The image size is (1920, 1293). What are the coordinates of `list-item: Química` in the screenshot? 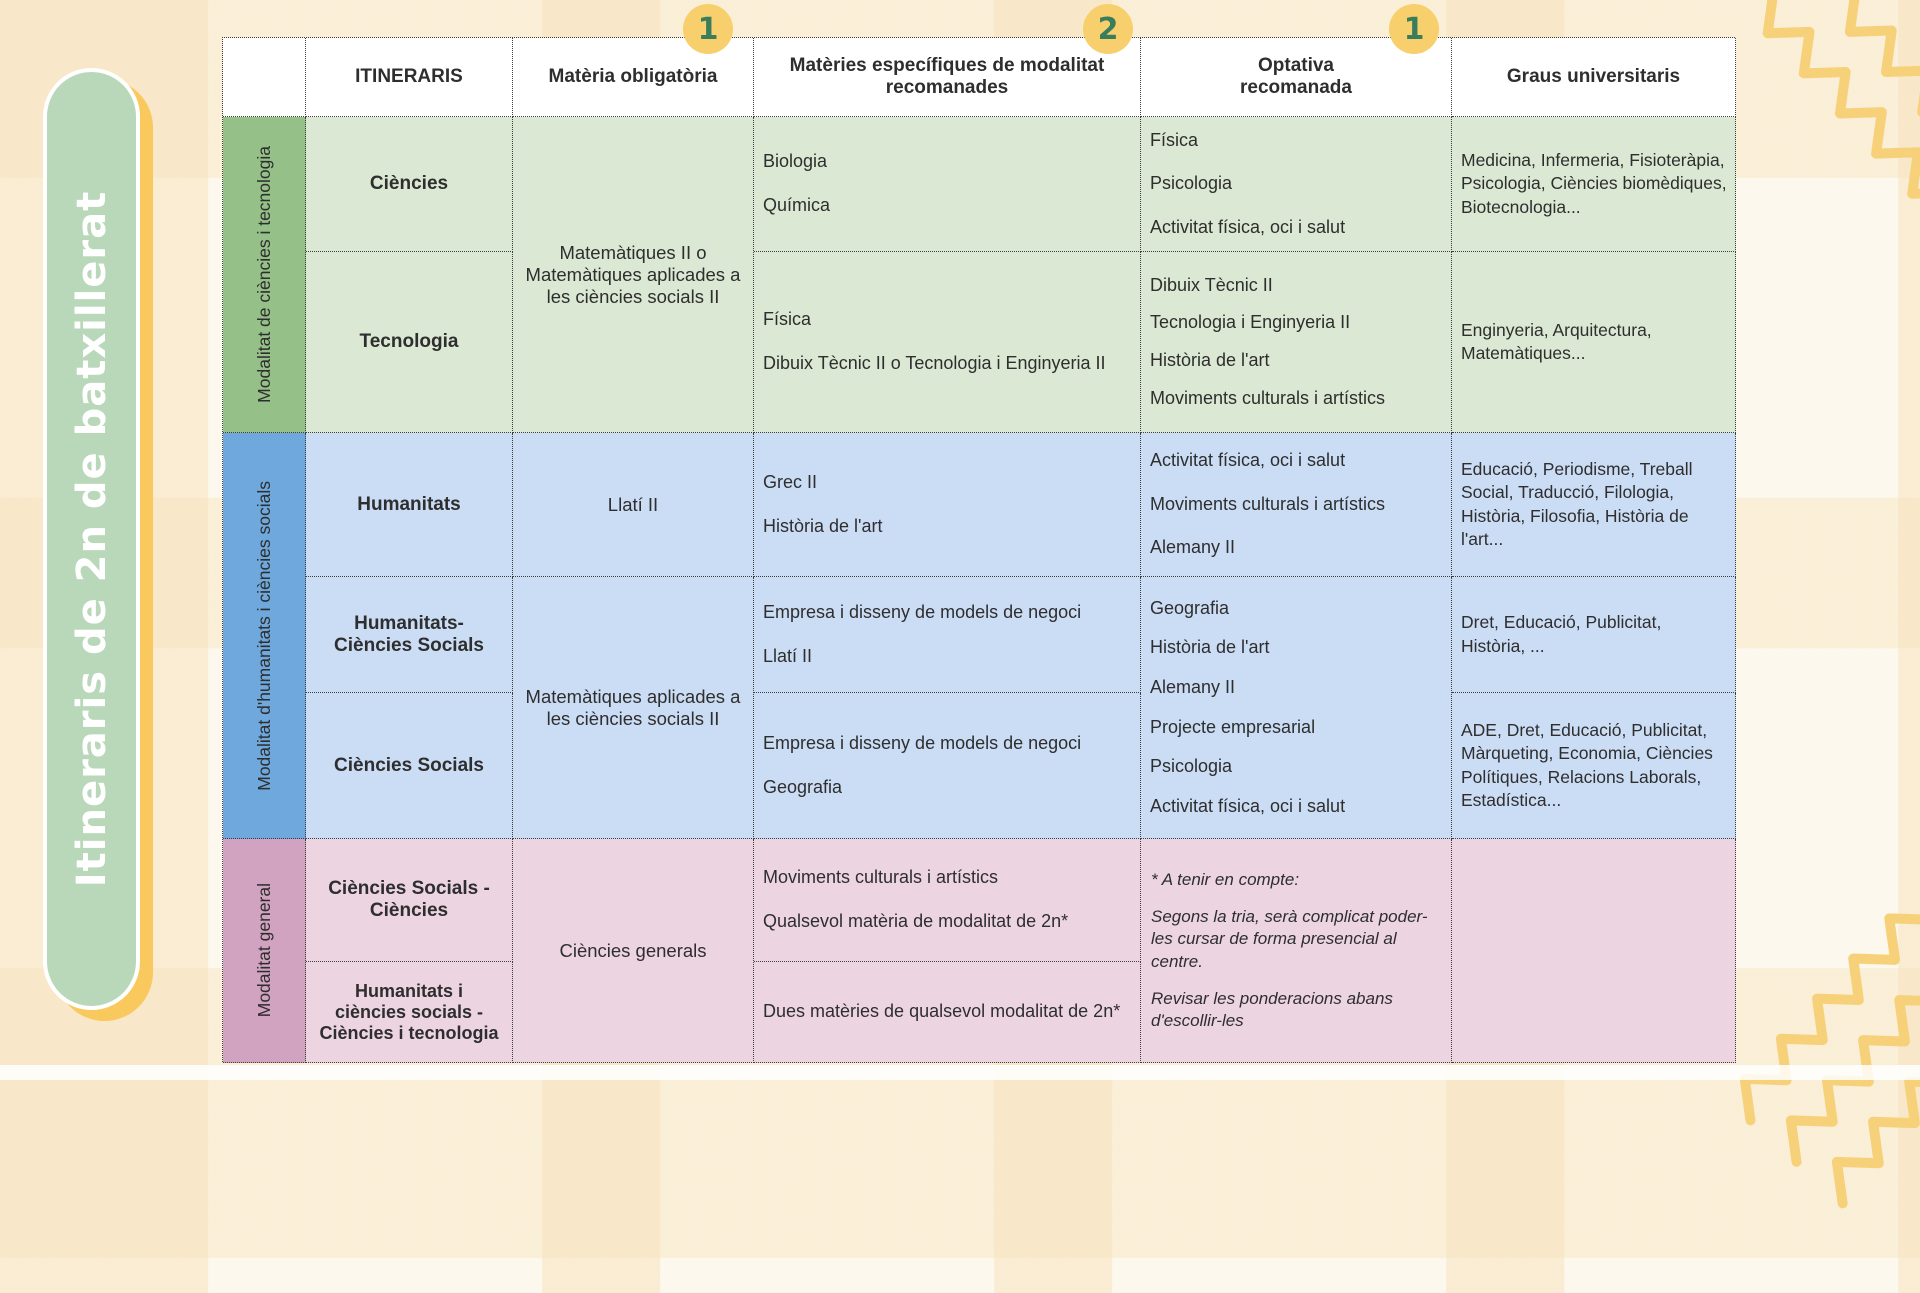 It's located at (797, 205).